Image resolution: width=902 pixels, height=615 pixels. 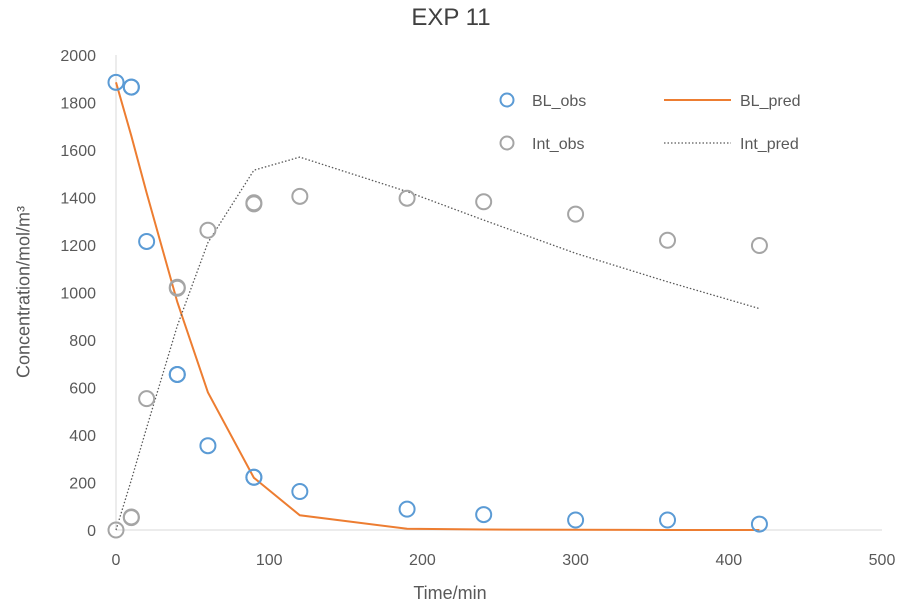 What do you see at coordinates (451, 17) in the screenshot?
I see `chart-title: EXP 11` at bounding box center [451, 17].